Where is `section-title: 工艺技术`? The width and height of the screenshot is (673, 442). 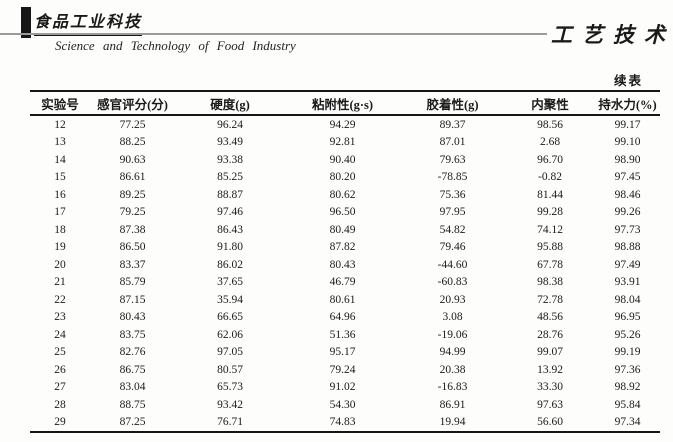 section-title: 工艺技术 is located at coordinates (612, 35).